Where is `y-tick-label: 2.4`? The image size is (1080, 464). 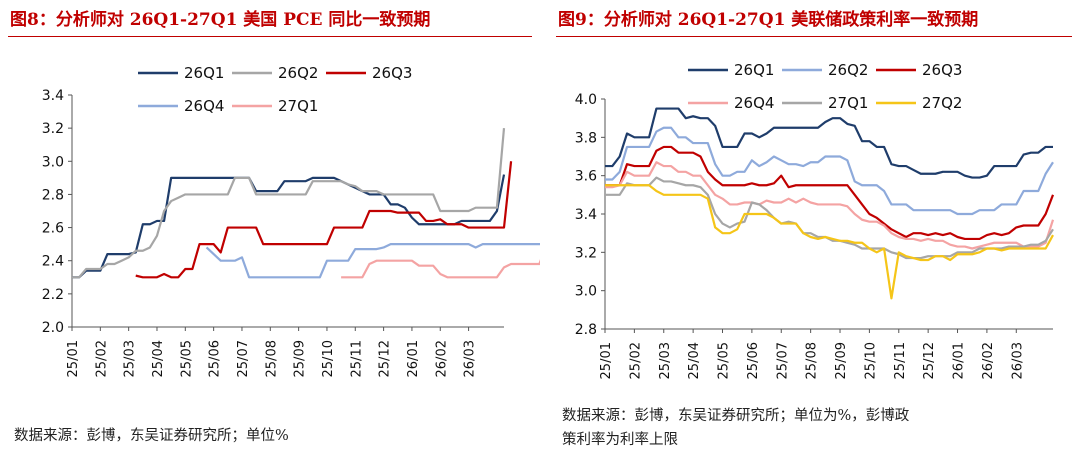
y-tick-label: 2.4 is located at coordinates (53, 262).